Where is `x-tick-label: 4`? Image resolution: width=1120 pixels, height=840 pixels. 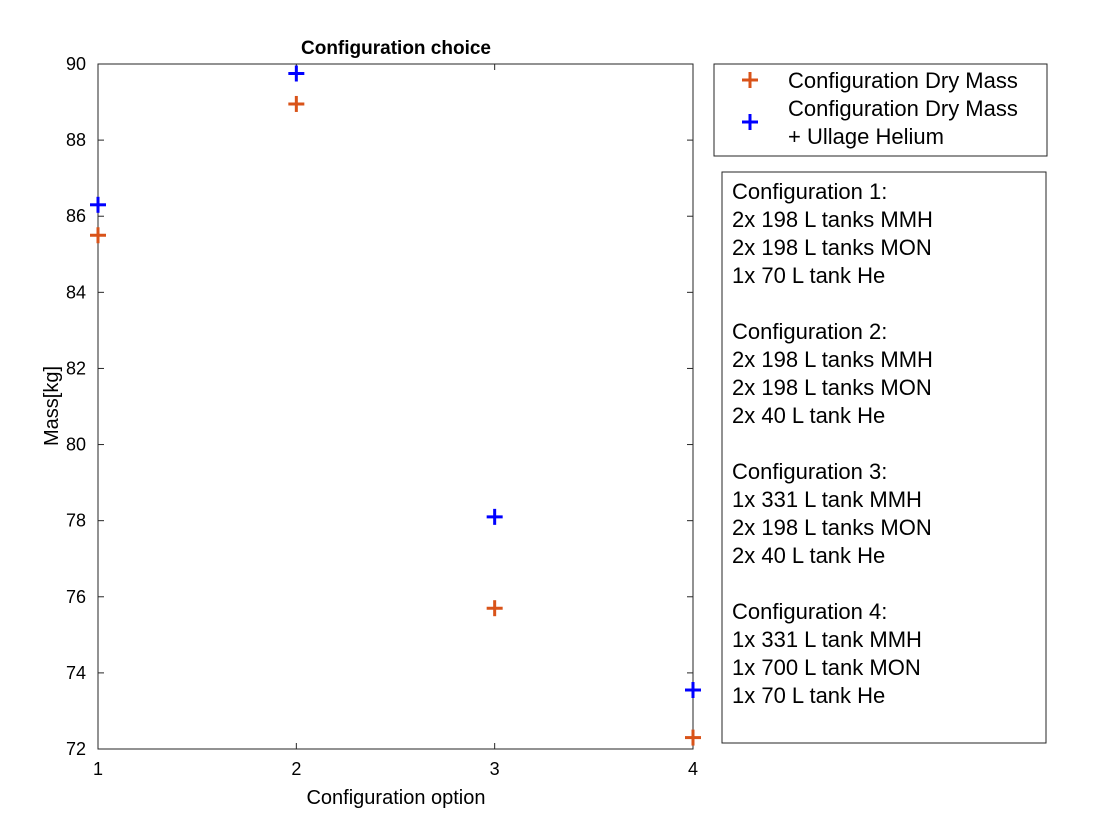
x-tick-label: 4 is located at coordinates (693, 769).